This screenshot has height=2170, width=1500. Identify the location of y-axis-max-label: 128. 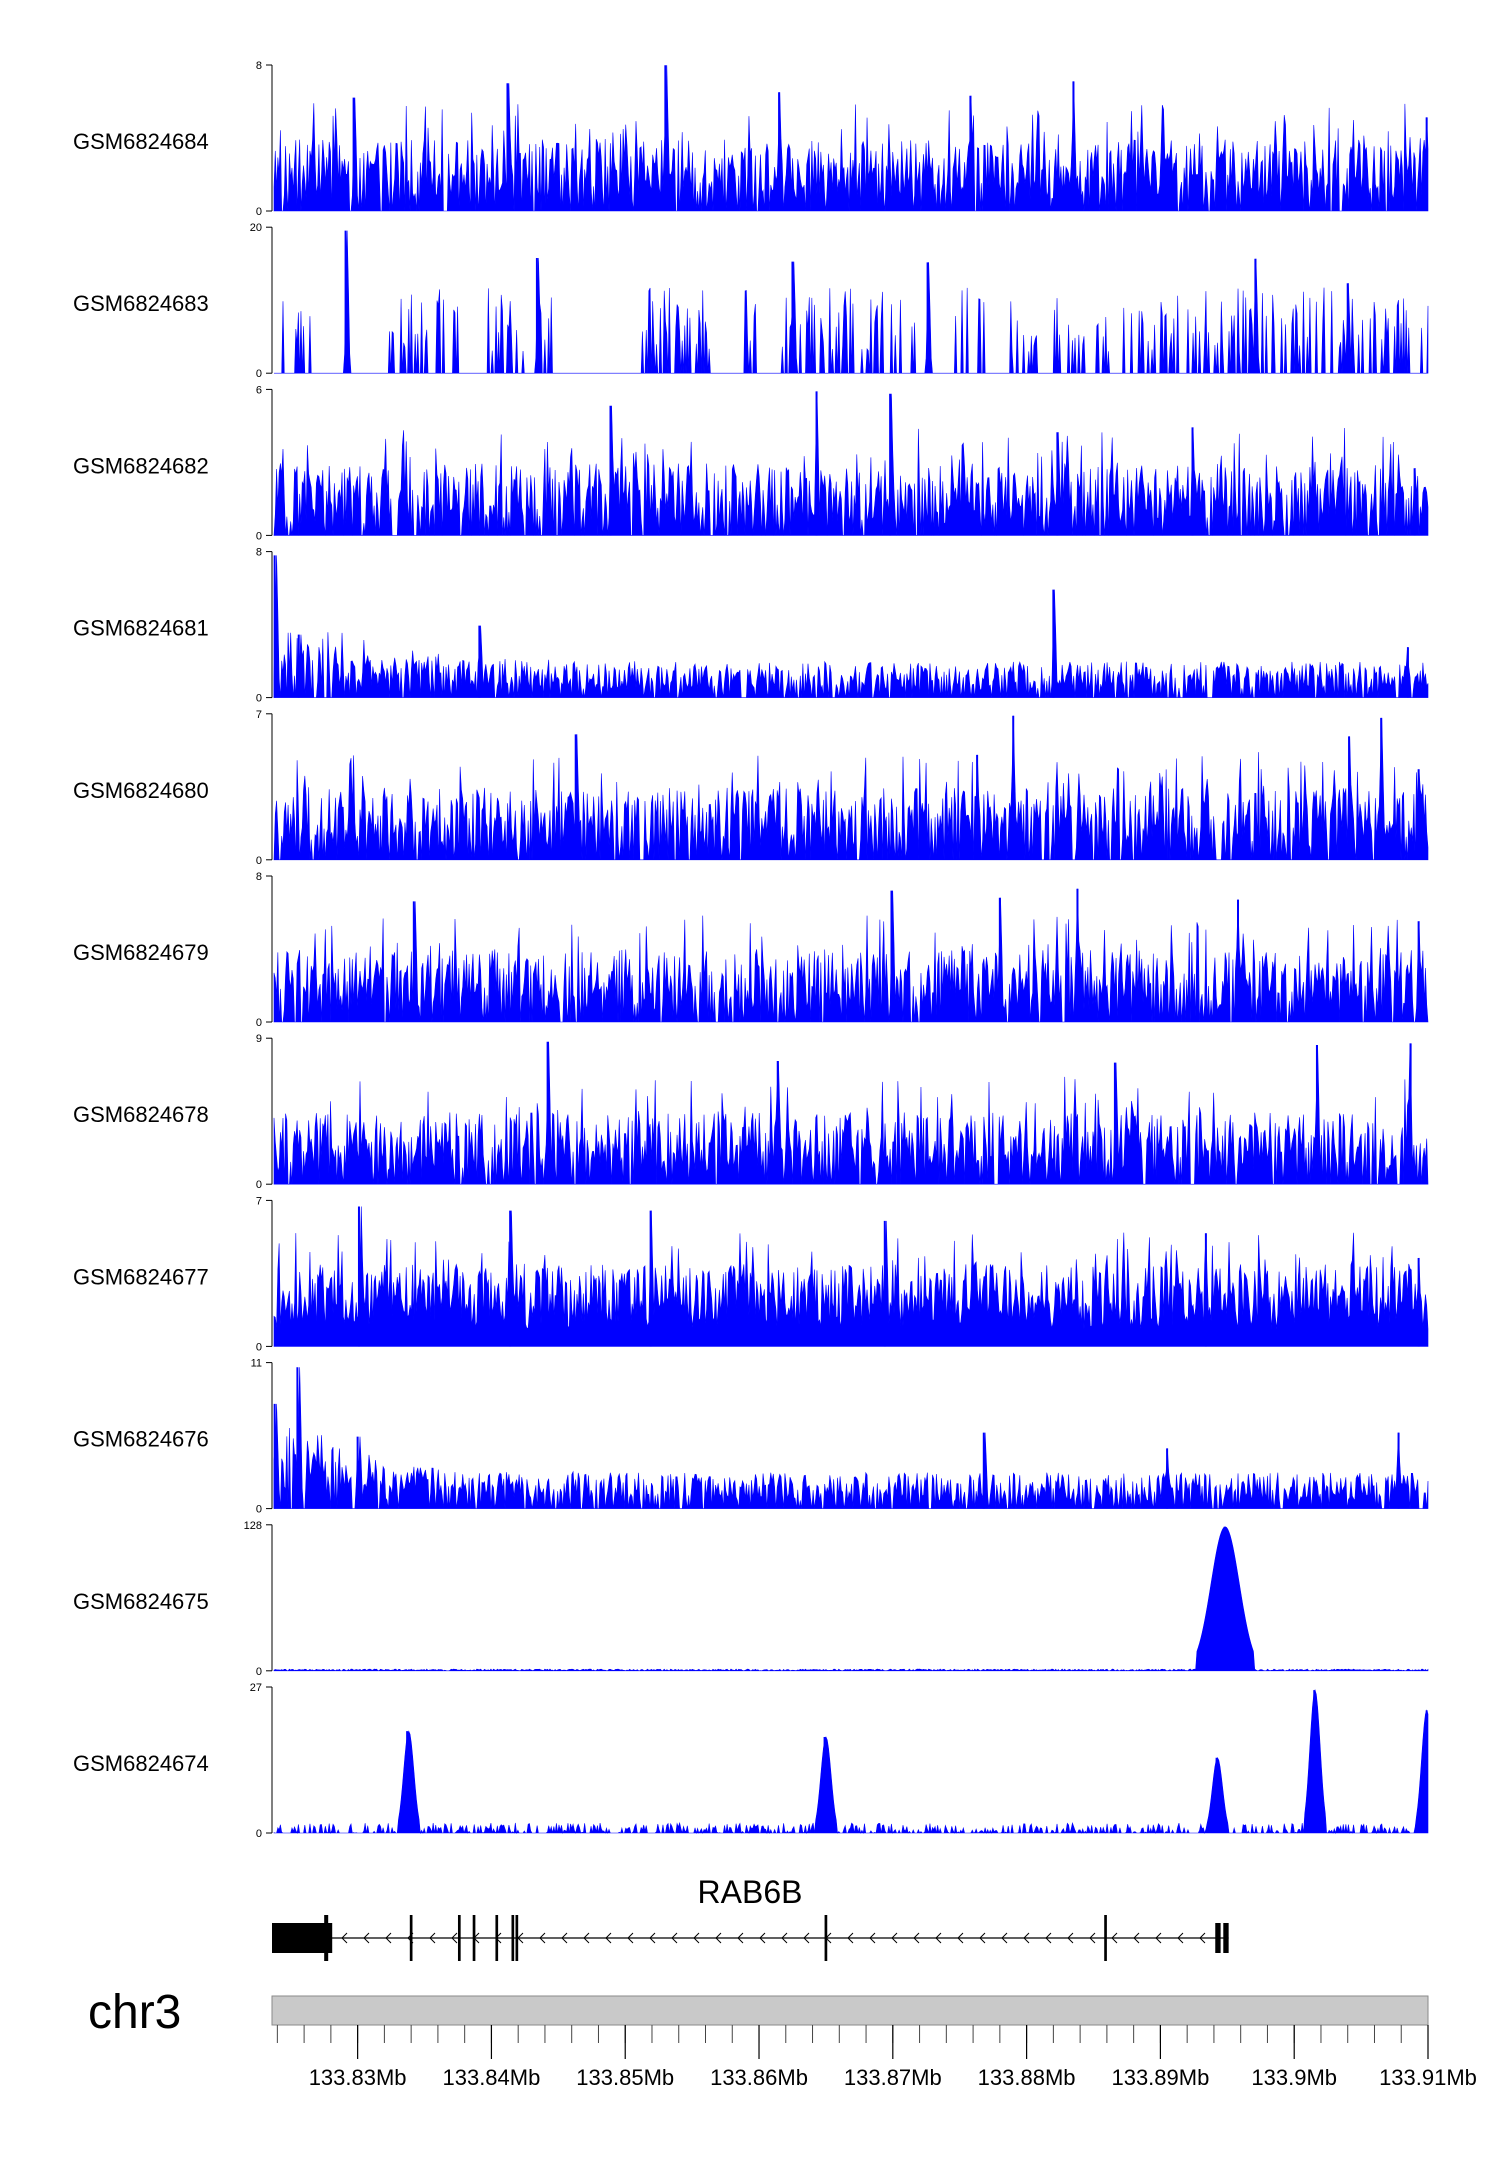
(253, 1526).